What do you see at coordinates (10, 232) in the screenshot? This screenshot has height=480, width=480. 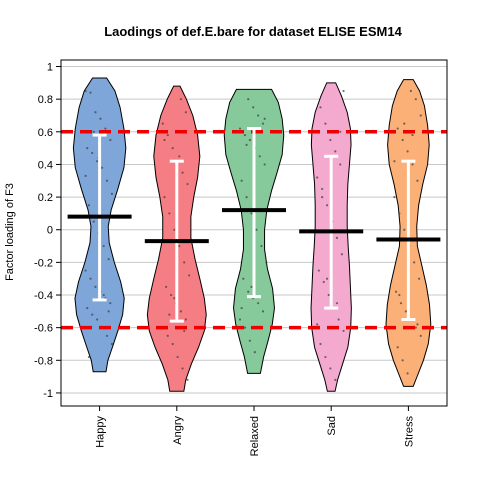 I see `y-axis-label: Factor loading of F3` at bounding box center [10, 232].